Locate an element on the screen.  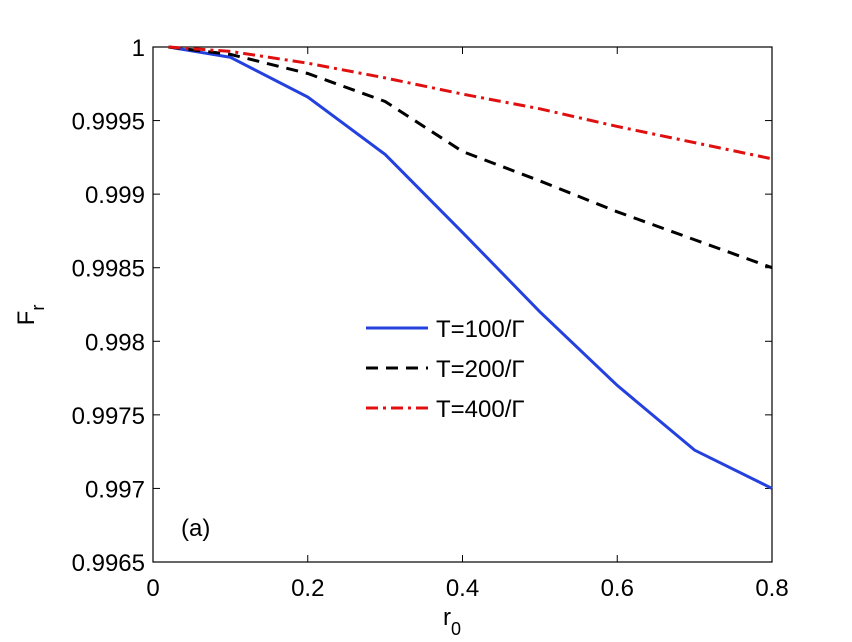
x-axis-label-sub: 0 is located at coordinates (456, 629).